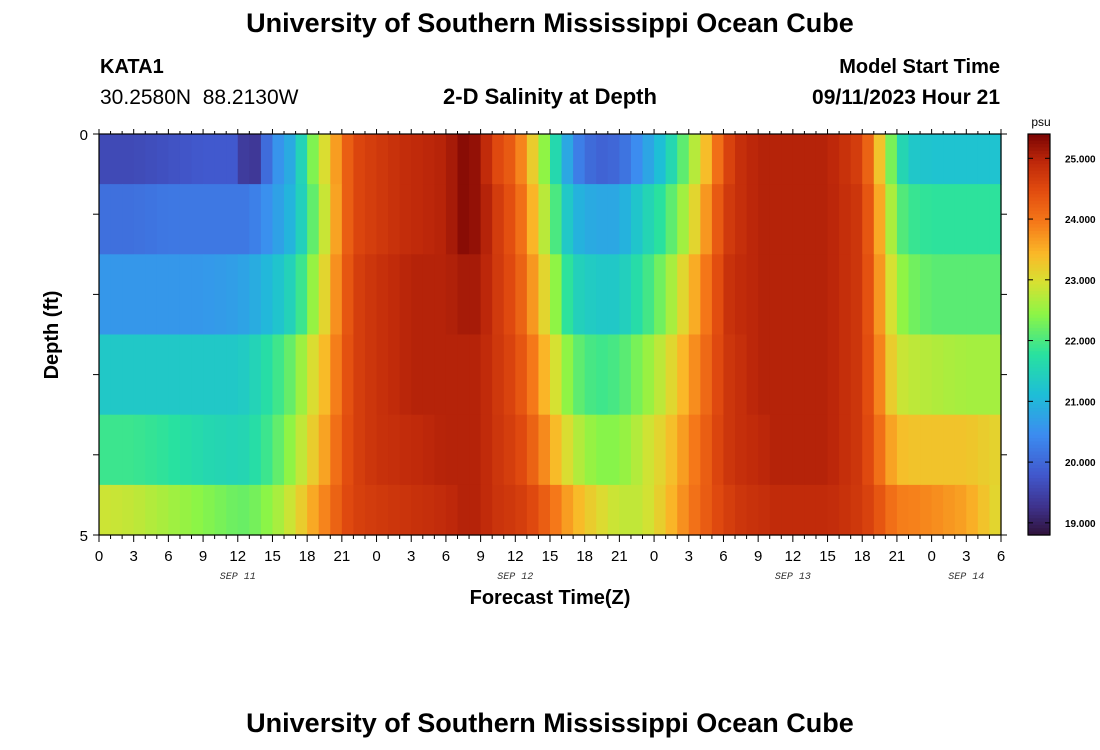 This screenshot has width=1100, height=750. I want to click on colorbar-frame, so click(1039, 334).